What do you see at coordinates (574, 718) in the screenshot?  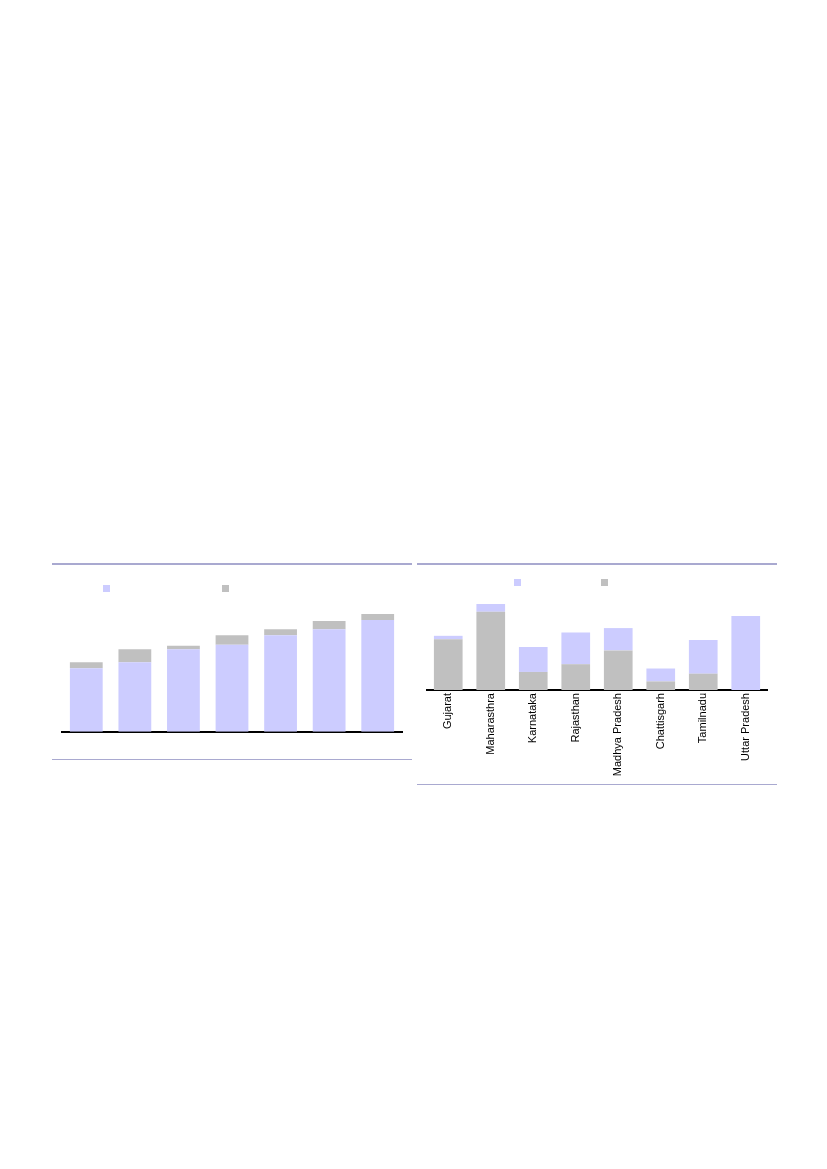 I see `x-tick-label: Rajasthan` at bounding box center [574, 718].